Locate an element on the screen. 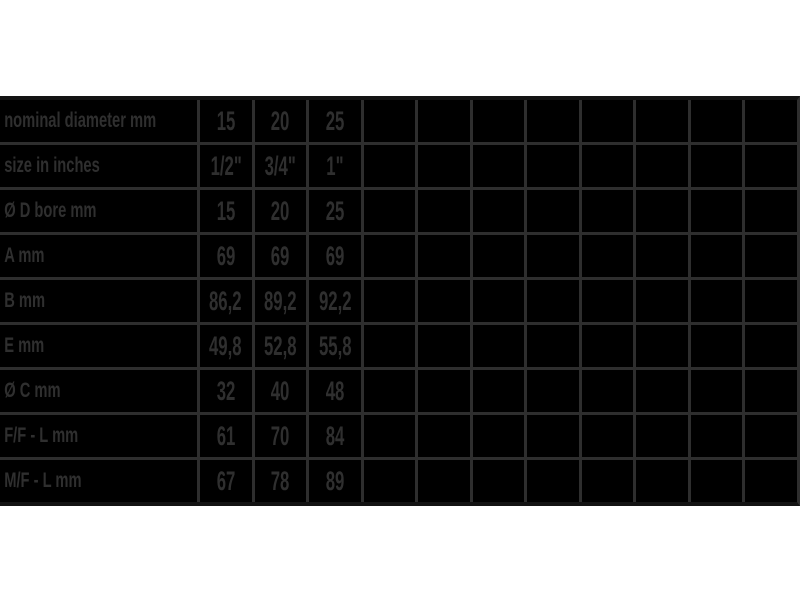  row-label: size in inches is located at coordinates (98, 166).